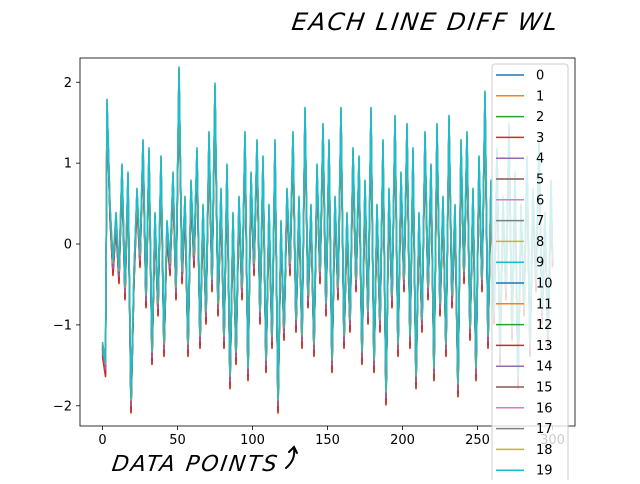 This screenshot has width=640, height=484. I want to click on legend-label: 8, so click(540, 242).